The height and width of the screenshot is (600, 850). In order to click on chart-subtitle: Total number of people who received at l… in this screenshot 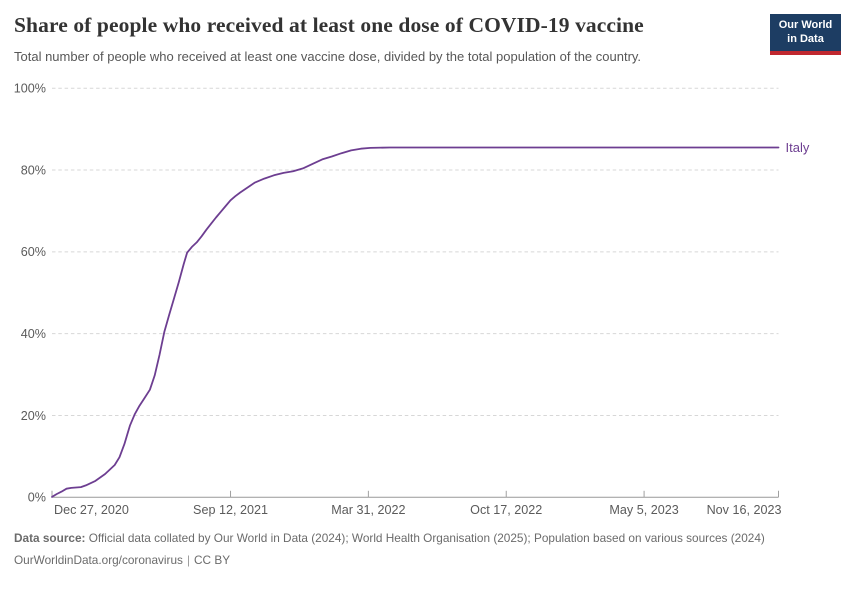, I will do `click(328, 56)`.